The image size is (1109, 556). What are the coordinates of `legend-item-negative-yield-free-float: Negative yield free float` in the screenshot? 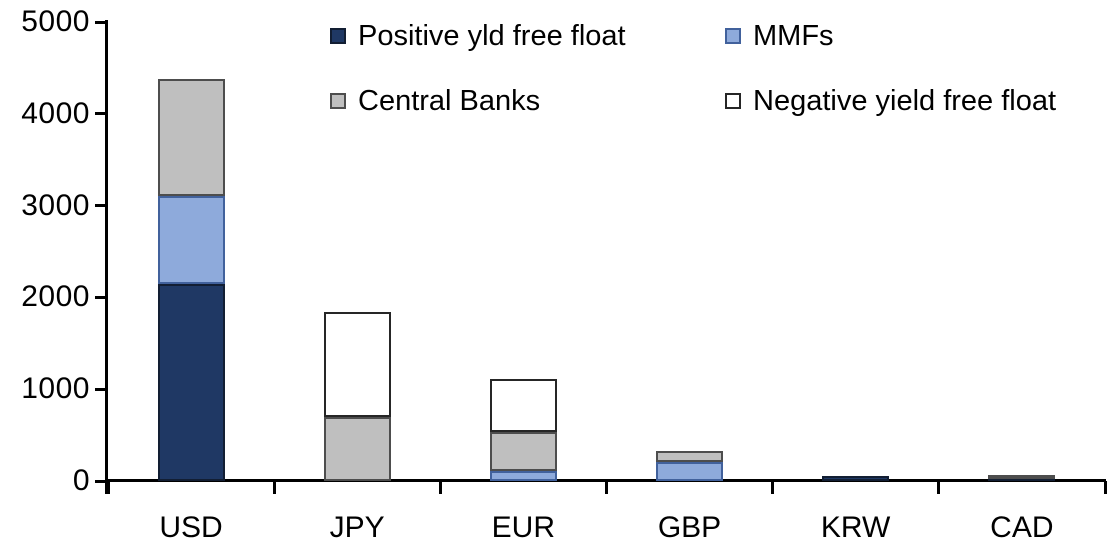 It's located at (890, 101).